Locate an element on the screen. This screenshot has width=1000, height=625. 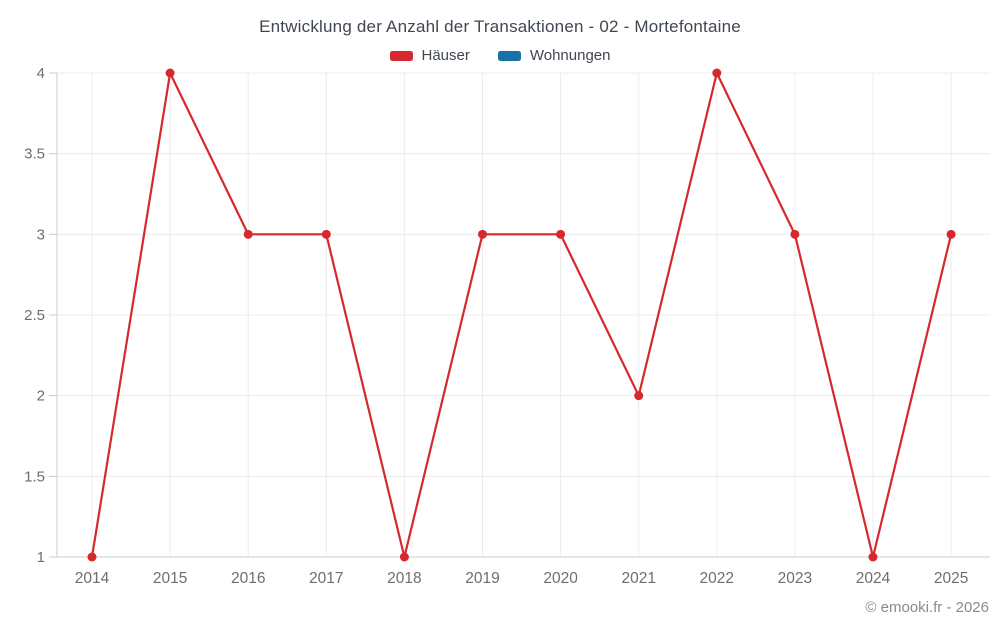
legend-item-haeuser: Häuser is located at coordinates (429, 55).